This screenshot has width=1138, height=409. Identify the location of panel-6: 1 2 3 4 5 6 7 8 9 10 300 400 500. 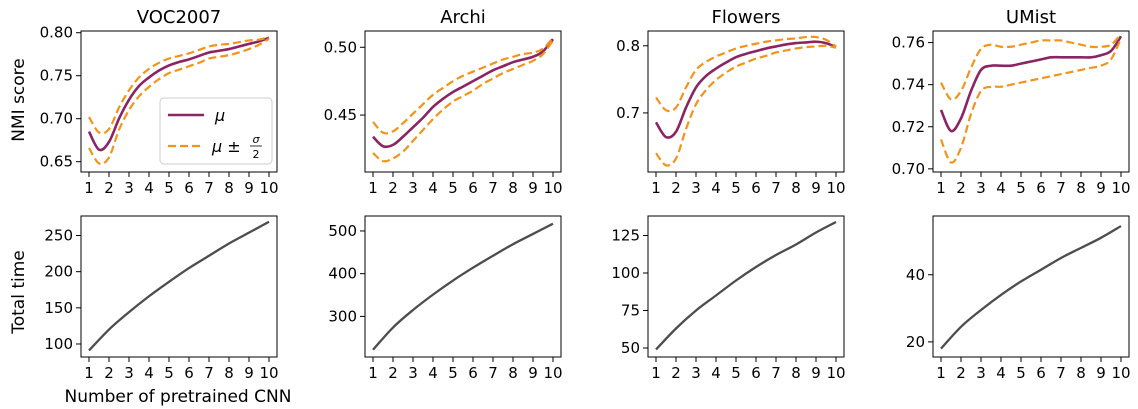
(445, 298).